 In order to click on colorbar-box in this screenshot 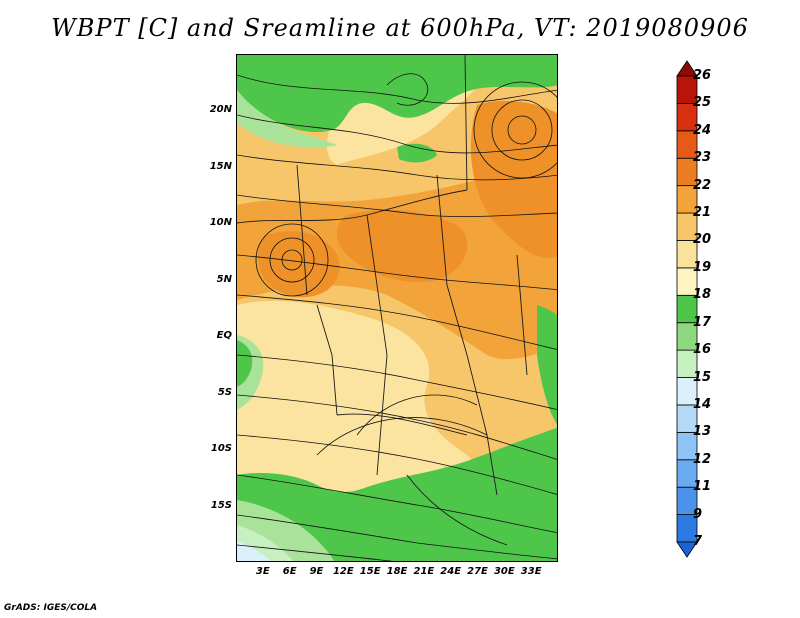, I will do `click(687, 89)`.